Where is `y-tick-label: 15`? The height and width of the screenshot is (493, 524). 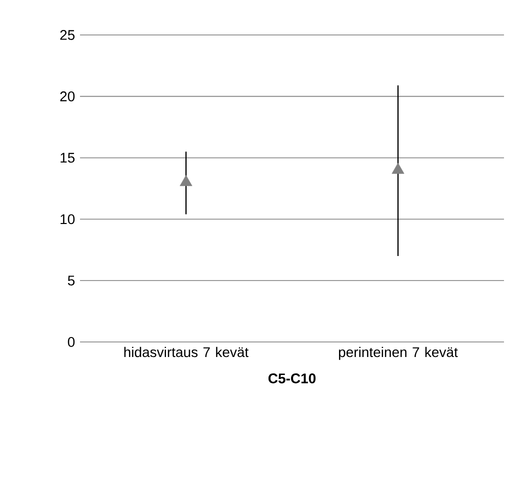 y-tick-label: 15 is located at coordinates (67, 157).